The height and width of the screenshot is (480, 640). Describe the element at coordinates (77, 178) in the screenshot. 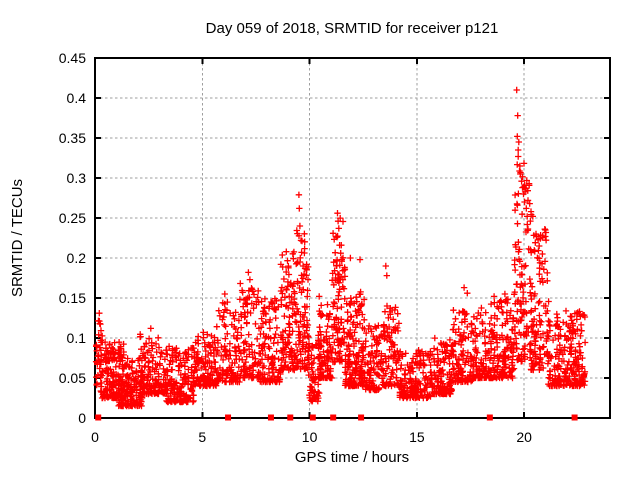

I see `y-tick-label: 0.3` at that location.